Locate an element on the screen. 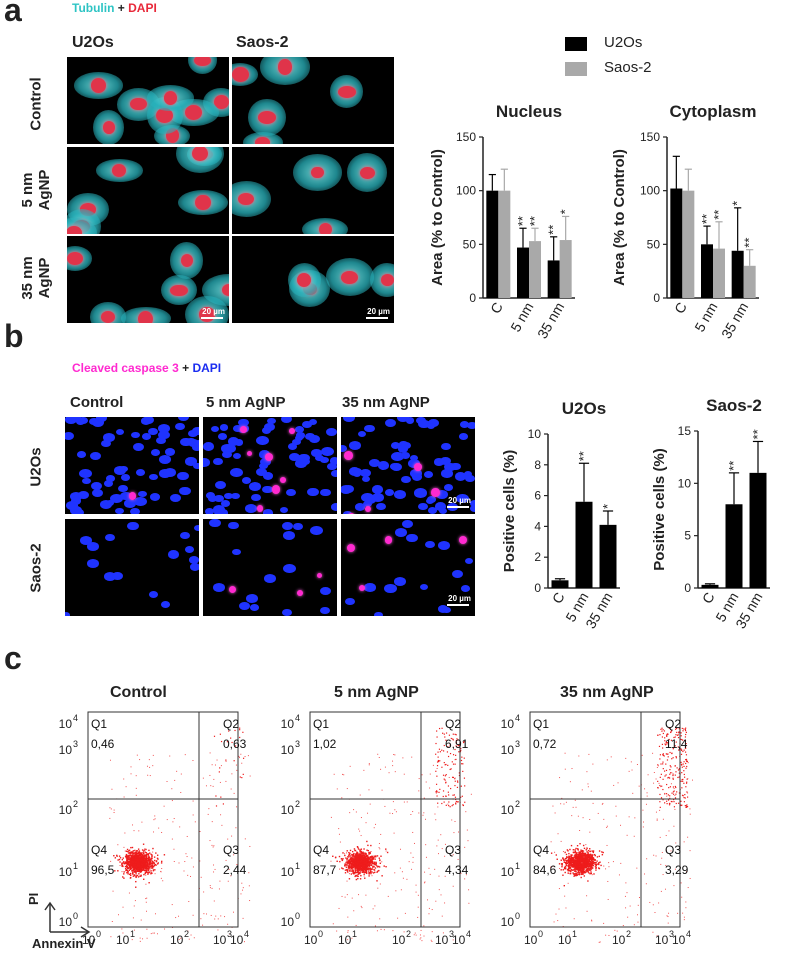  caspase-positive-cell is located at coordinates (348, 455).